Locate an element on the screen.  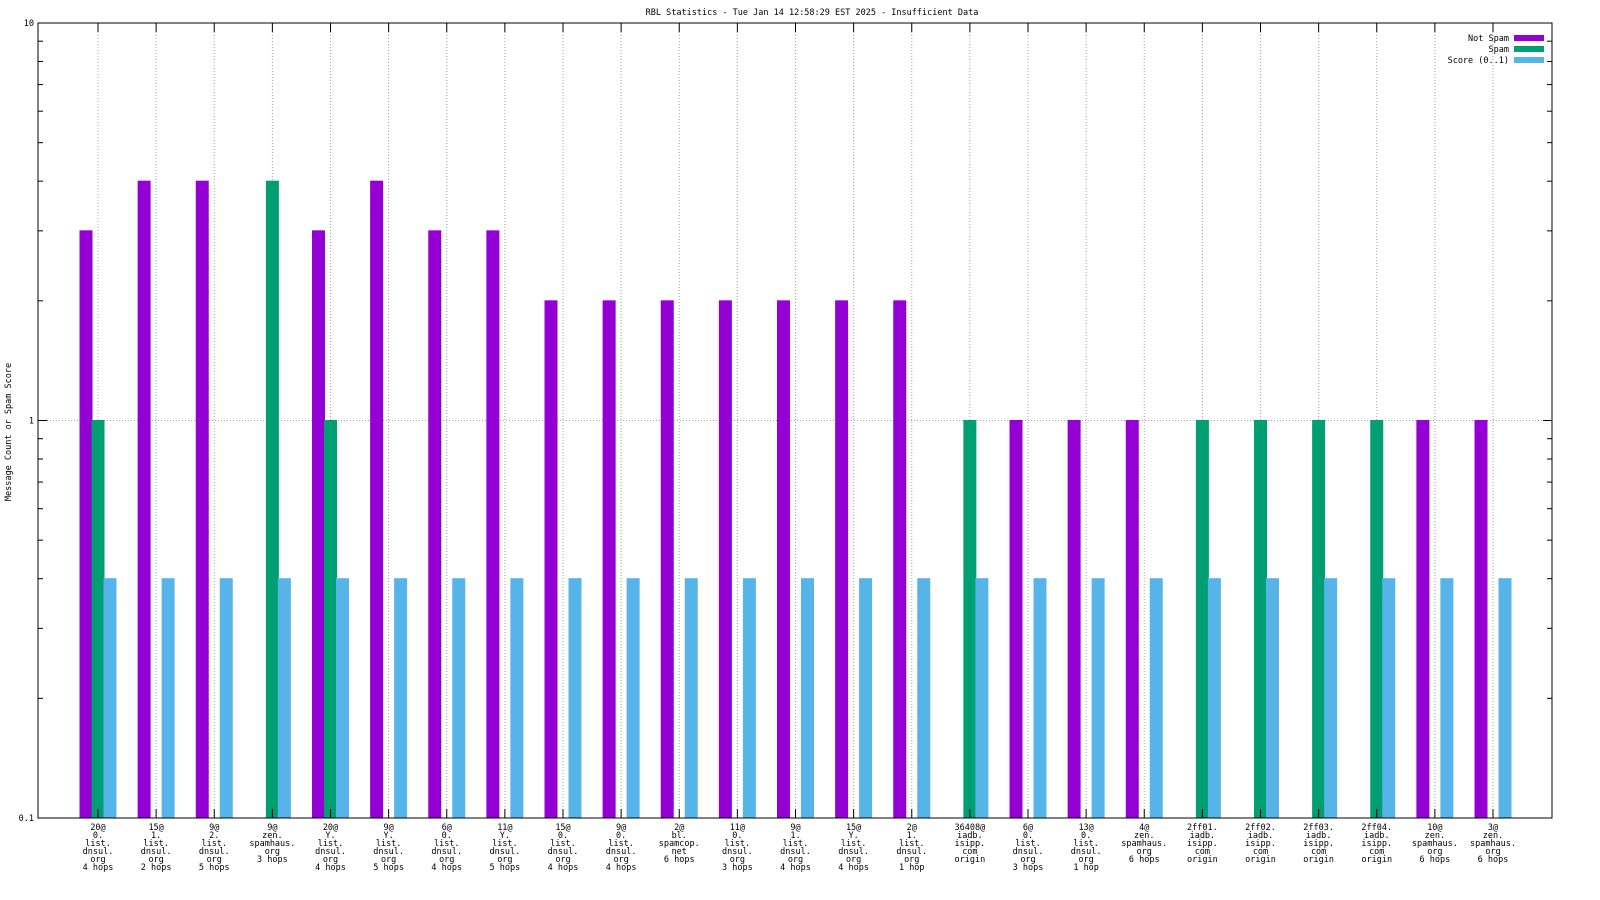
x-tick-label-2: 9@ 2. list. dnsul. org 5 hops is located at coordinates (214, 848).